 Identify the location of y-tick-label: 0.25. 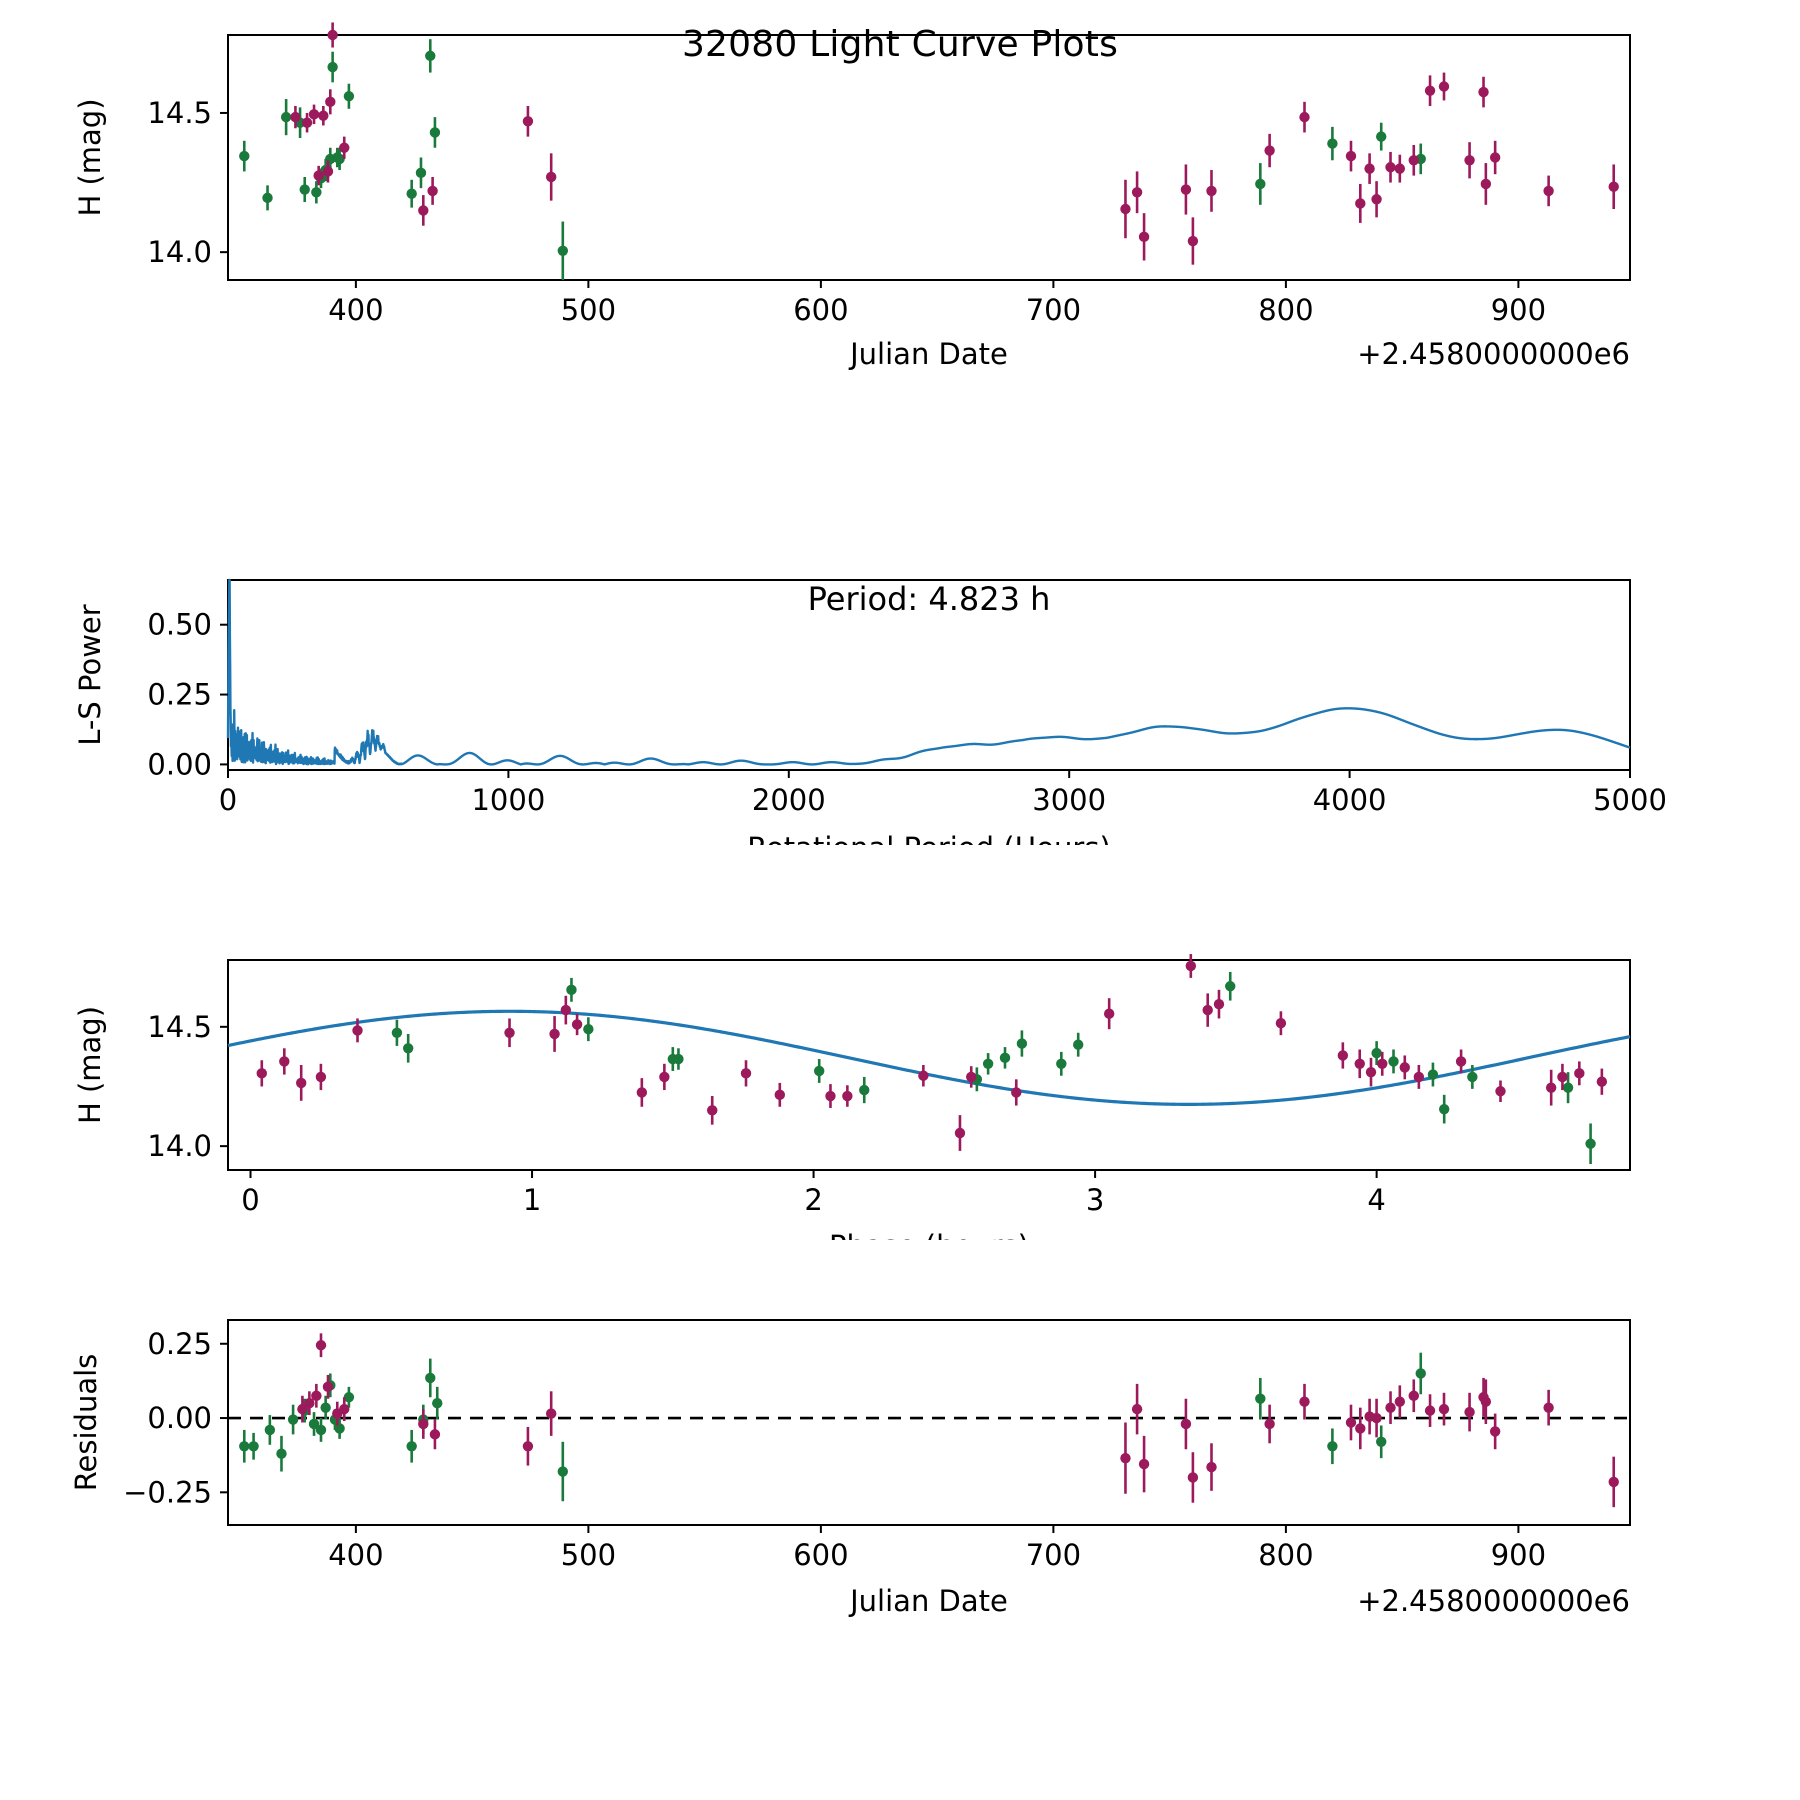
(179, 1344).